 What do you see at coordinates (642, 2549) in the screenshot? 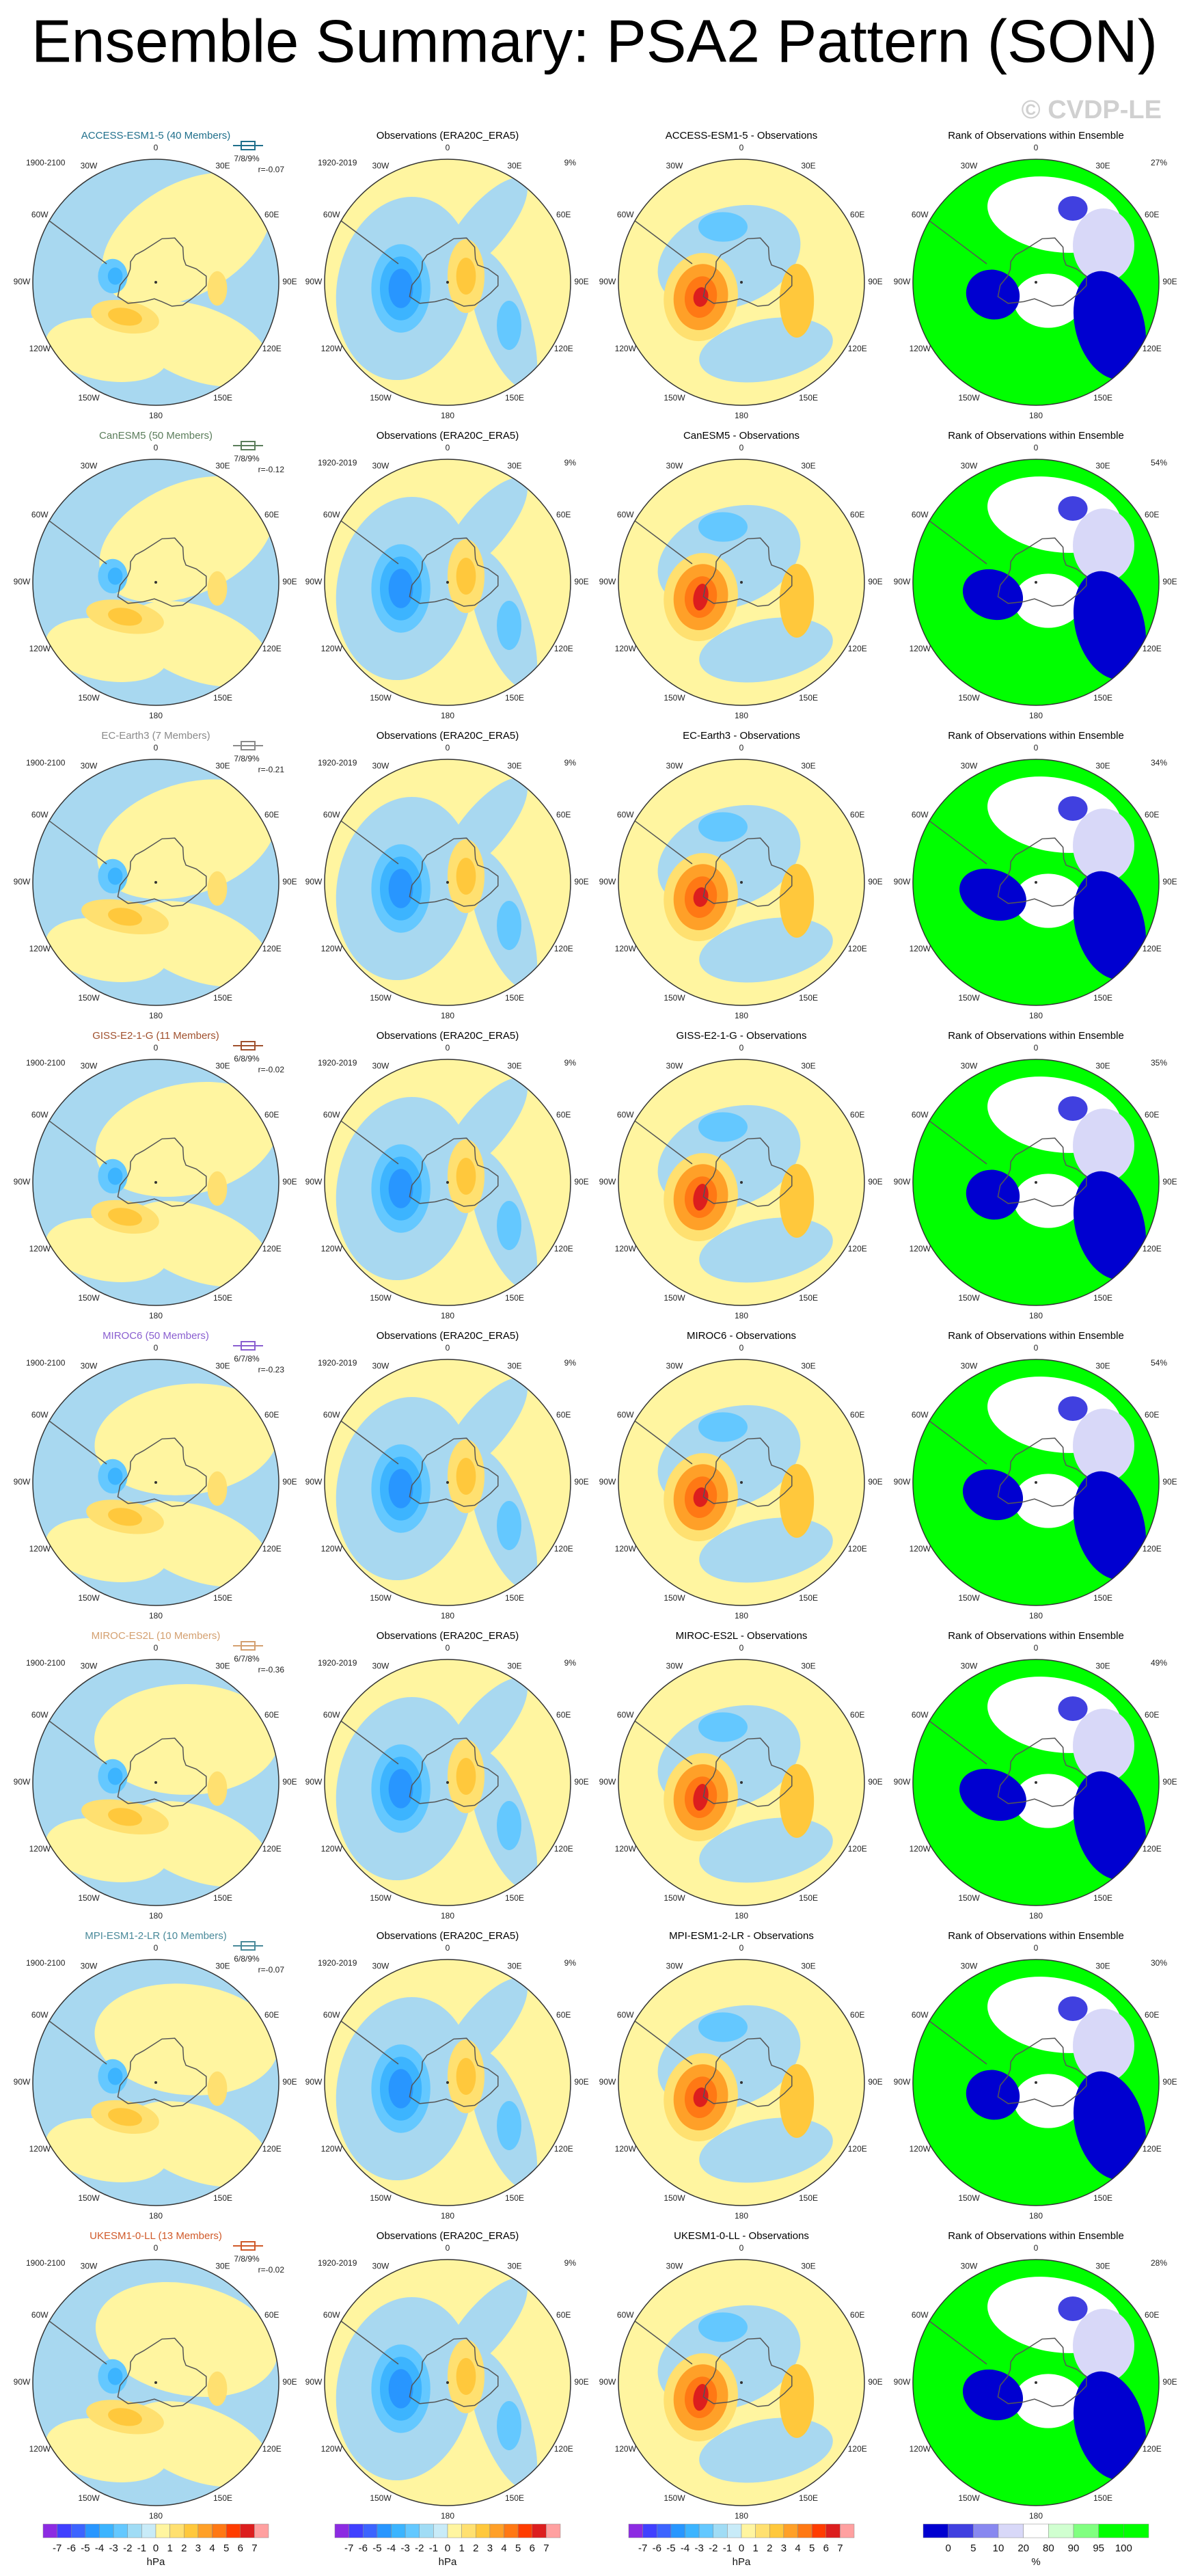
I see `colorbar-tick-label: -7` at bounding box center [642, 2549].